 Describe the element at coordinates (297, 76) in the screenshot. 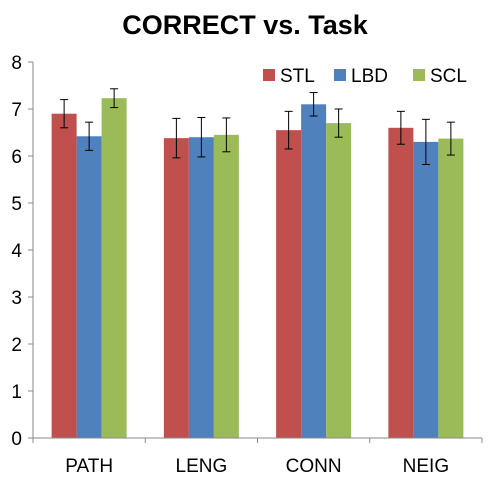

I see `legend-label-stl: STL` at that location.